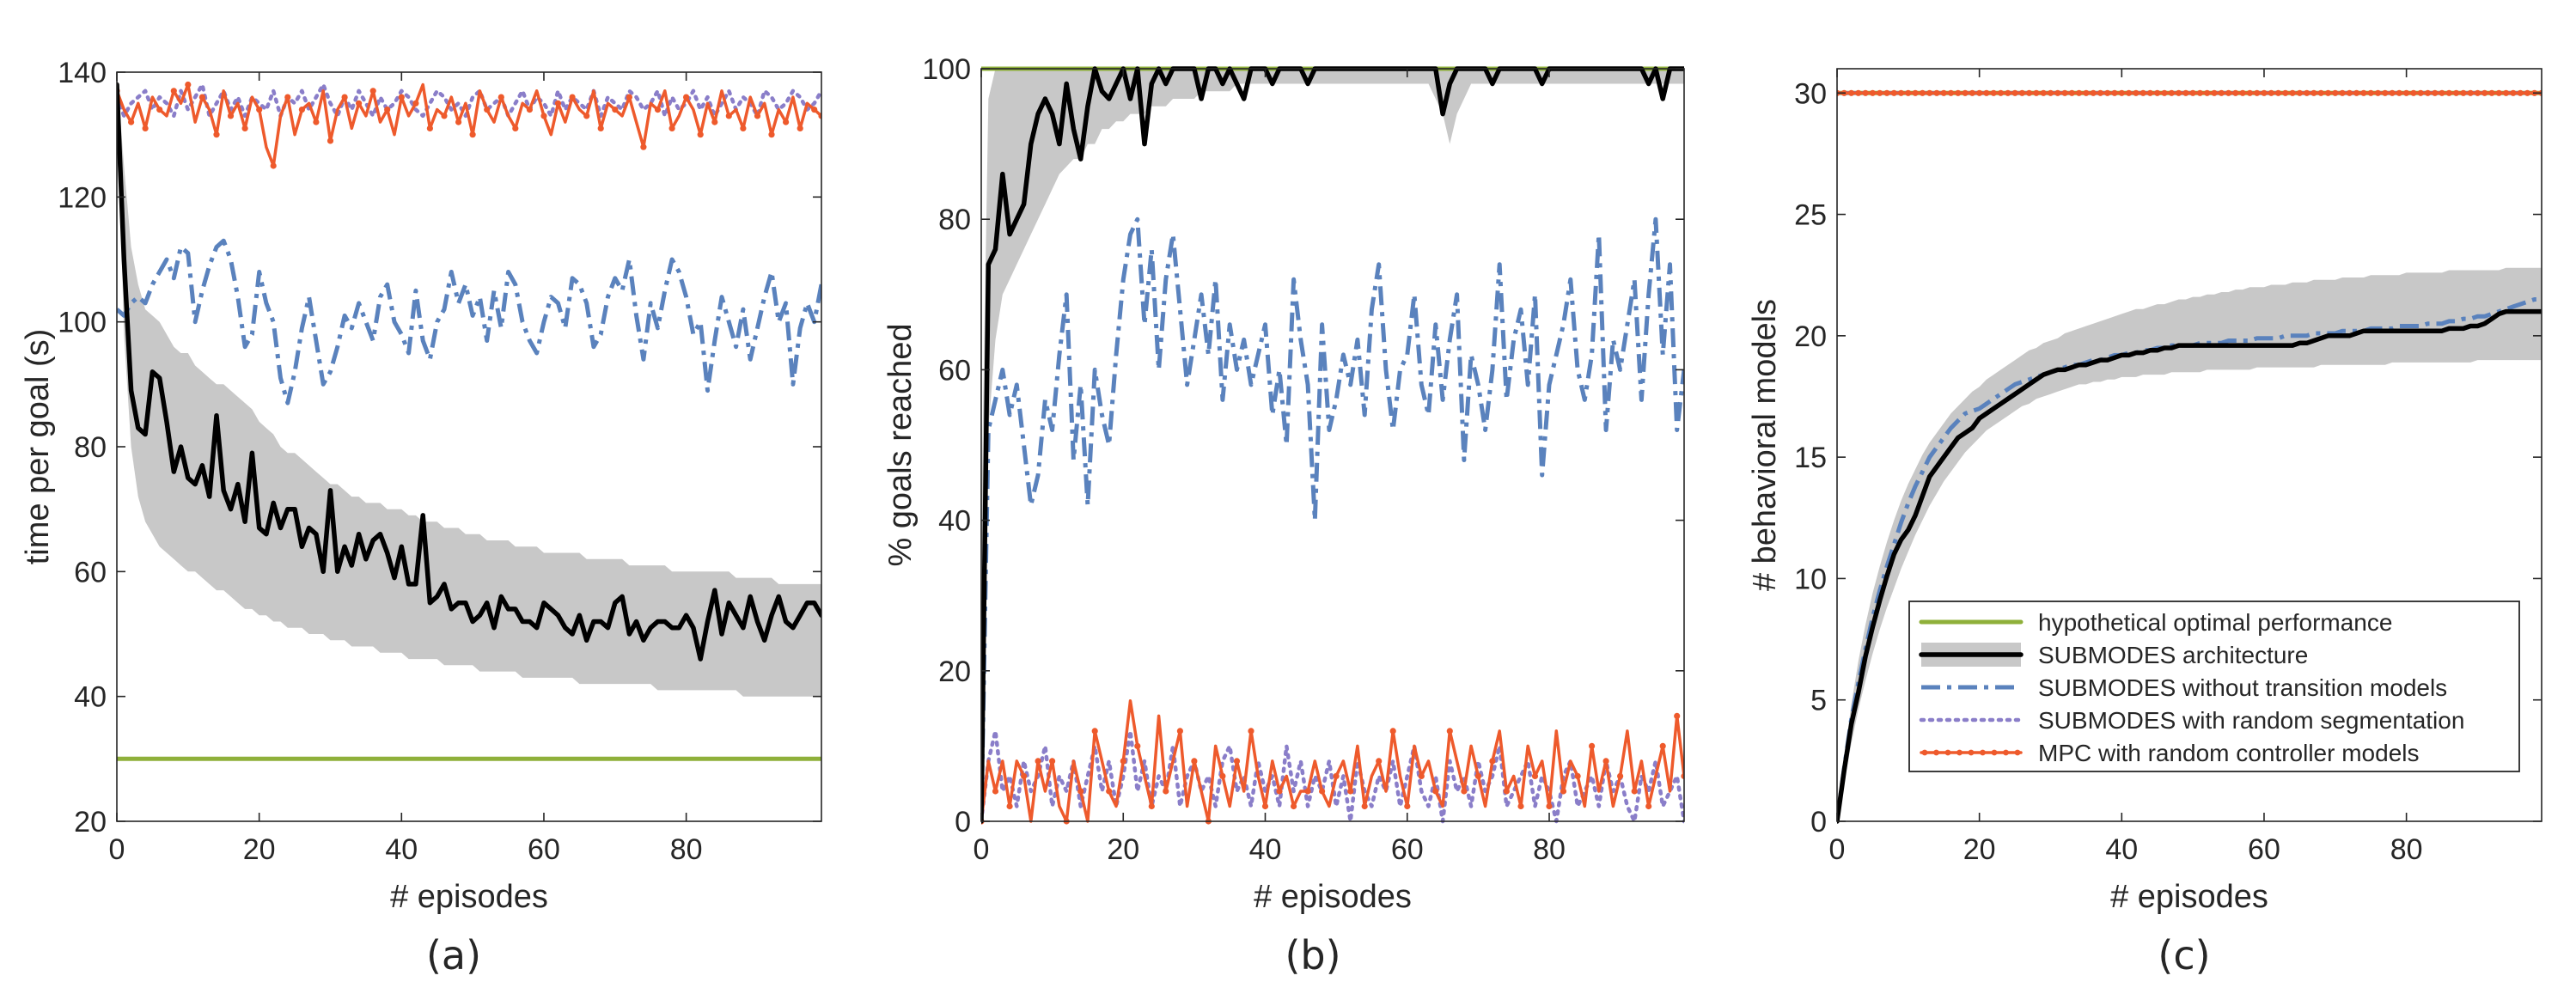 This screenshot has width=2576, height=1000. What do you see at coordinates (1811, 579) in the screenshot?
I see `y-tick-label: 10` at bounding box center [1811, 579].